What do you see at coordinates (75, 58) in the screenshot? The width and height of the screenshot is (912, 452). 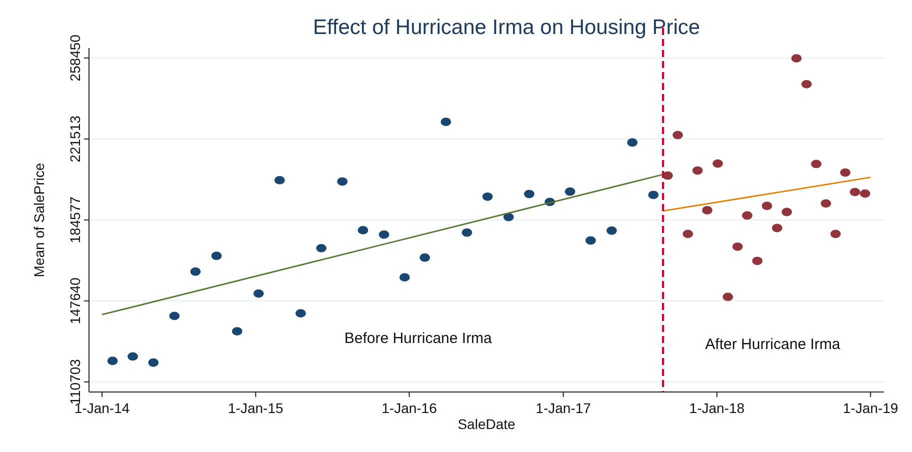 I see `y-tick-label: 258450` at bounding box center [75, 58].